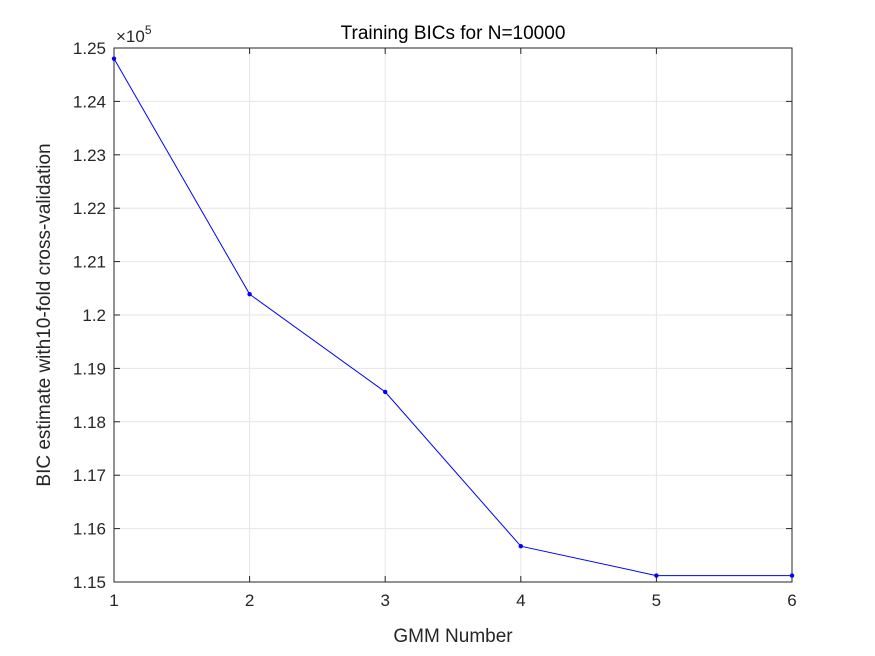 The height and width of the screenshot is (656, 875). I want to click on y-tick-label: 1.2, so click(94, 315).